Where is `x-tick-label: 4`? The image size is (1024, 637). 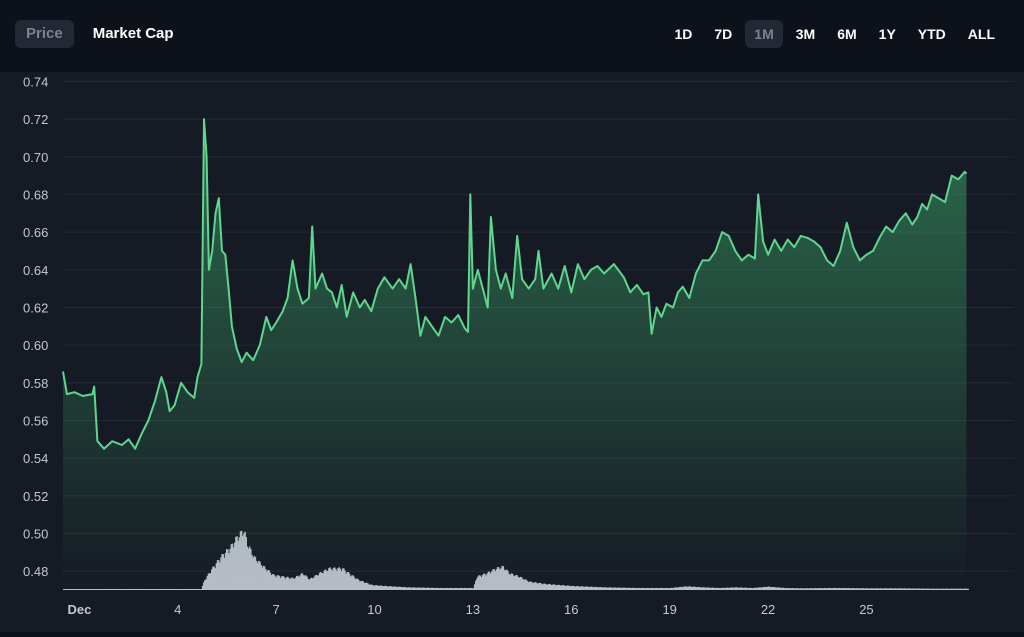
x-tick-label: 4 is located at coordinates (177, 609).